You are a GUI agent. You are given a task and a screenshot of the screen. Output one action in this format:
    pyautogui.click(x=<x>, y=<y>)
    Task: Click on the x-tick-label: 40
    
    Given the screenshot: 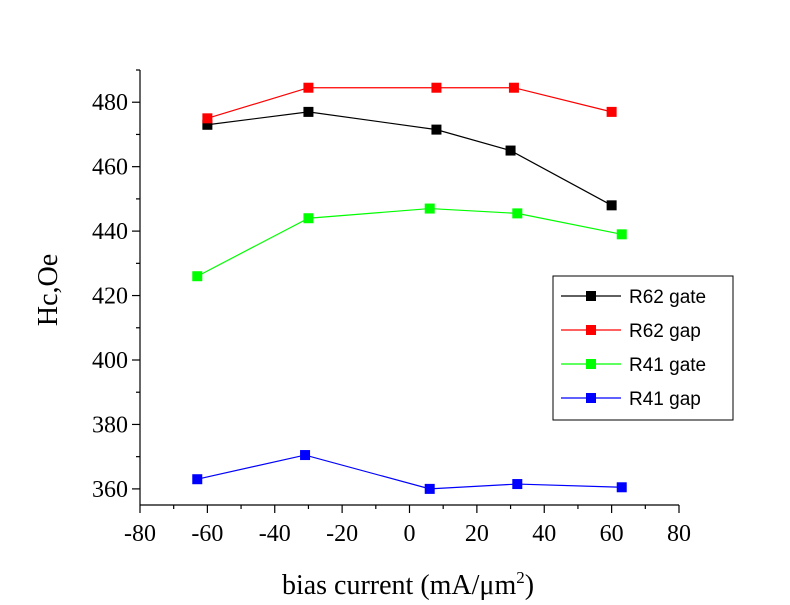 What is the action you would take?
    pyautogui.click(x=544, y=534)
    